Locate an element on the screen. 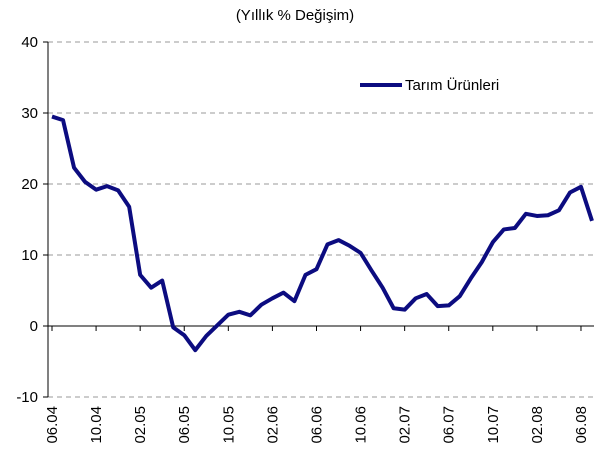 This screenshot has width=594, height=468. x-tick-label: 10.04 is located at coordinates (96, 425).